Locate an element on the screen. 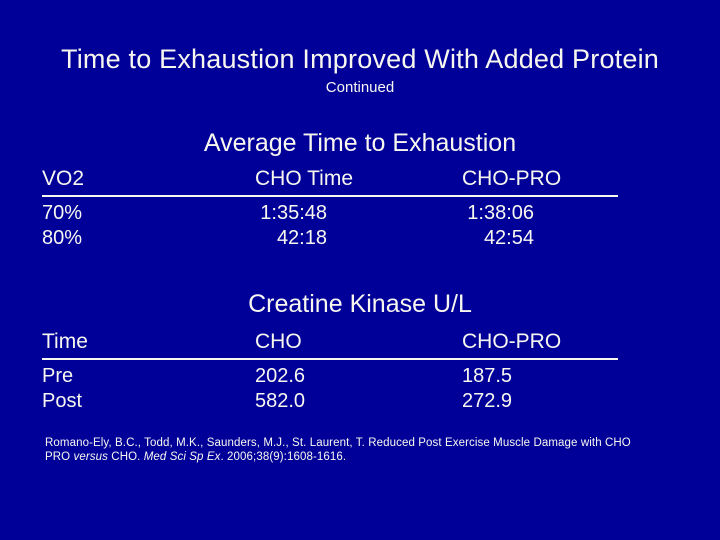  citation-journal: Med Sci Sp Ex is located at coordinates (182, 456).